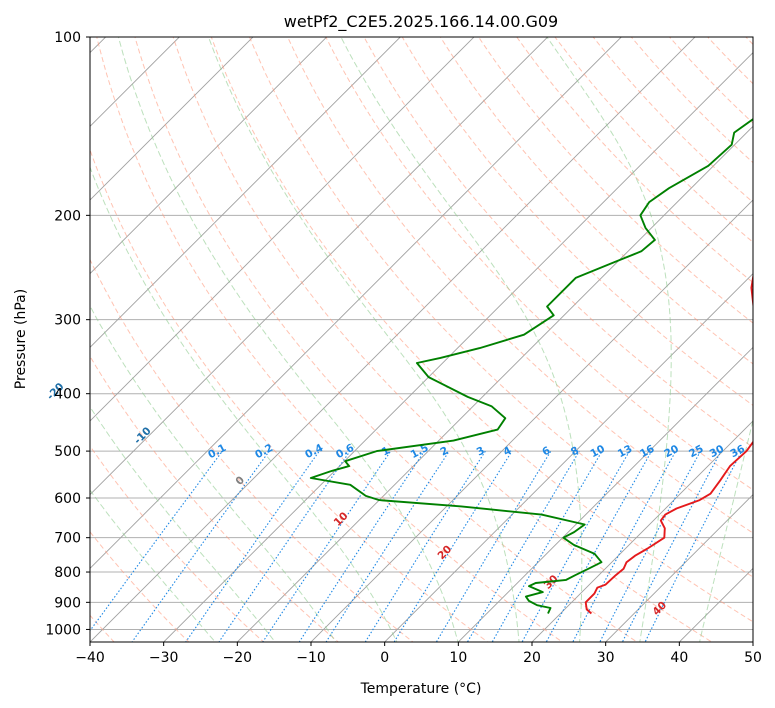  I want to click on y-tick-label: 900, so click(67, 603).